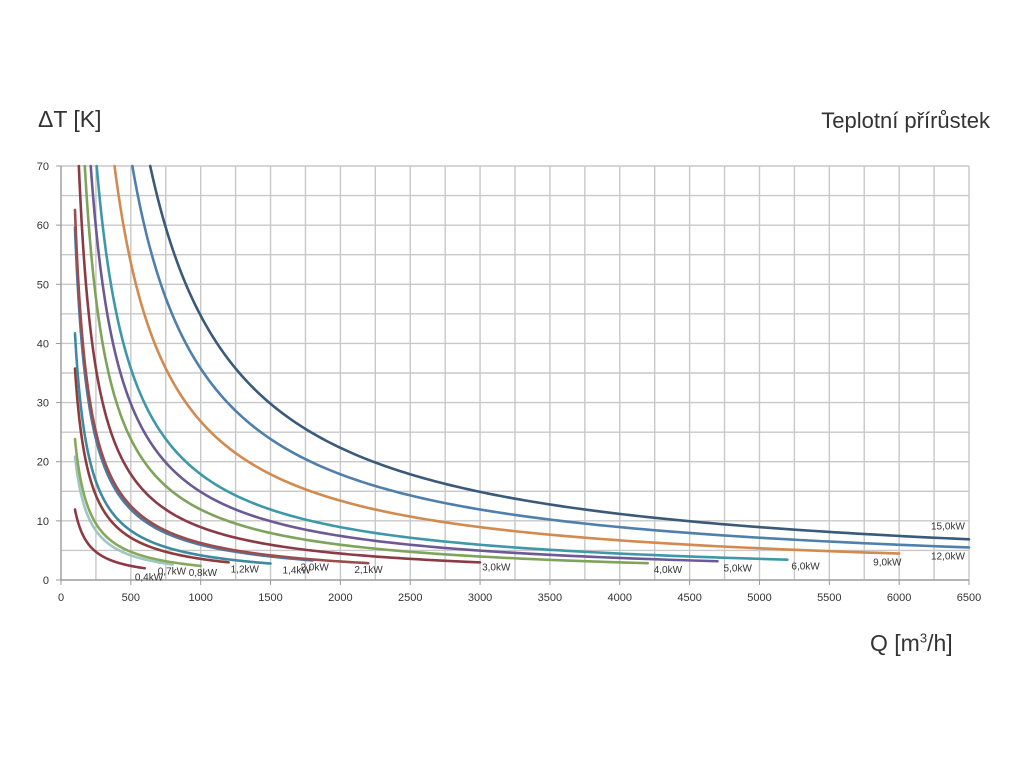  I want to click on series-label: 9,0kW, so click(887, 563).